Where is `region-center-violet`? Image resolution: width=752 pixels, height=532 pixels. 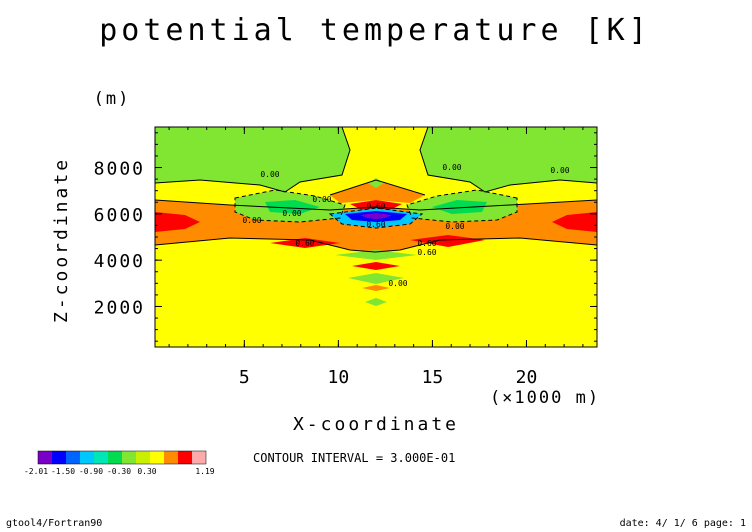
region-center-violet is located at coordinates (376, 216).